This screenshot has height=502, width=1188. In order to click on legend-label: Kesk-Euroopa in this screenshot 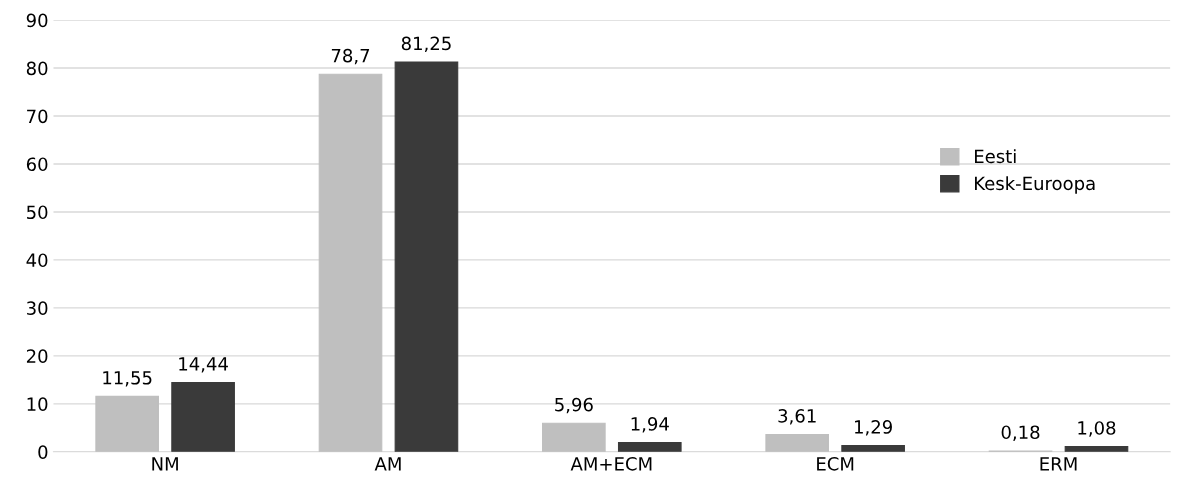, I will do `click(1035, 185)`.